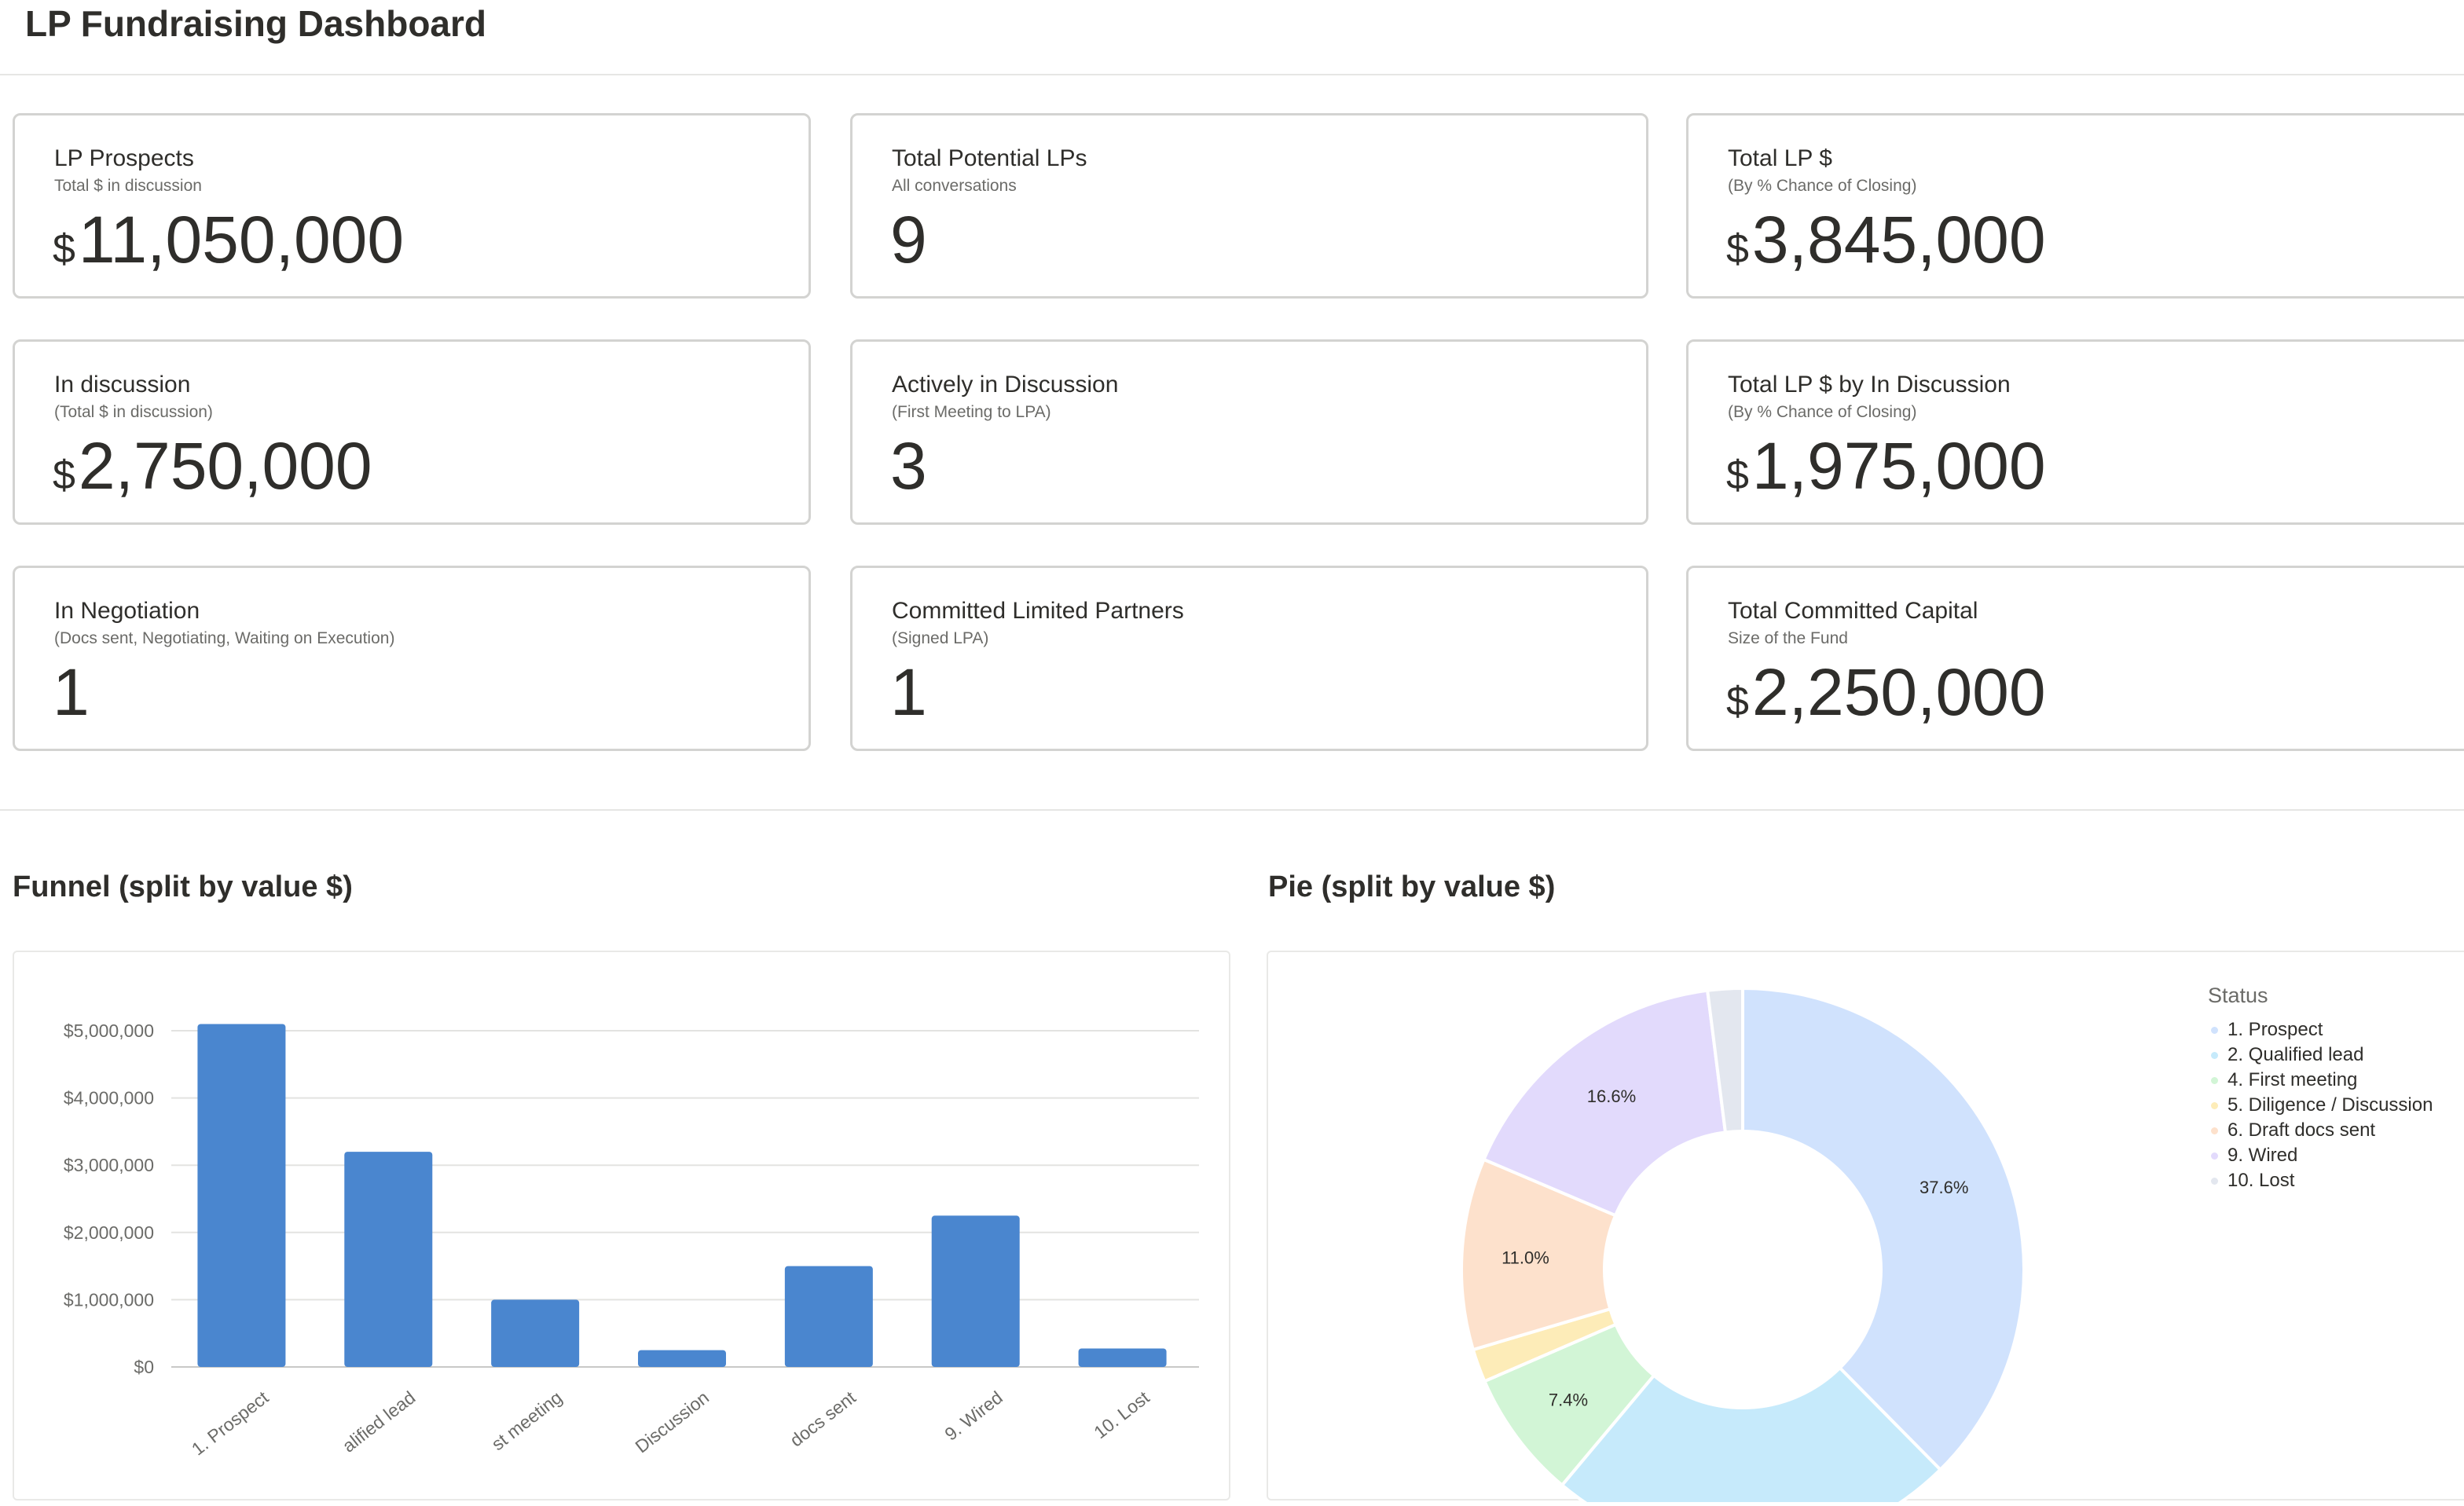 This screenshot has height=1506, width=2464. What do you see at coordinates (1853, 611) in the screenshot?
I see `metric-card-title: Total Committed Capital` at bounding box center [1853, 611].